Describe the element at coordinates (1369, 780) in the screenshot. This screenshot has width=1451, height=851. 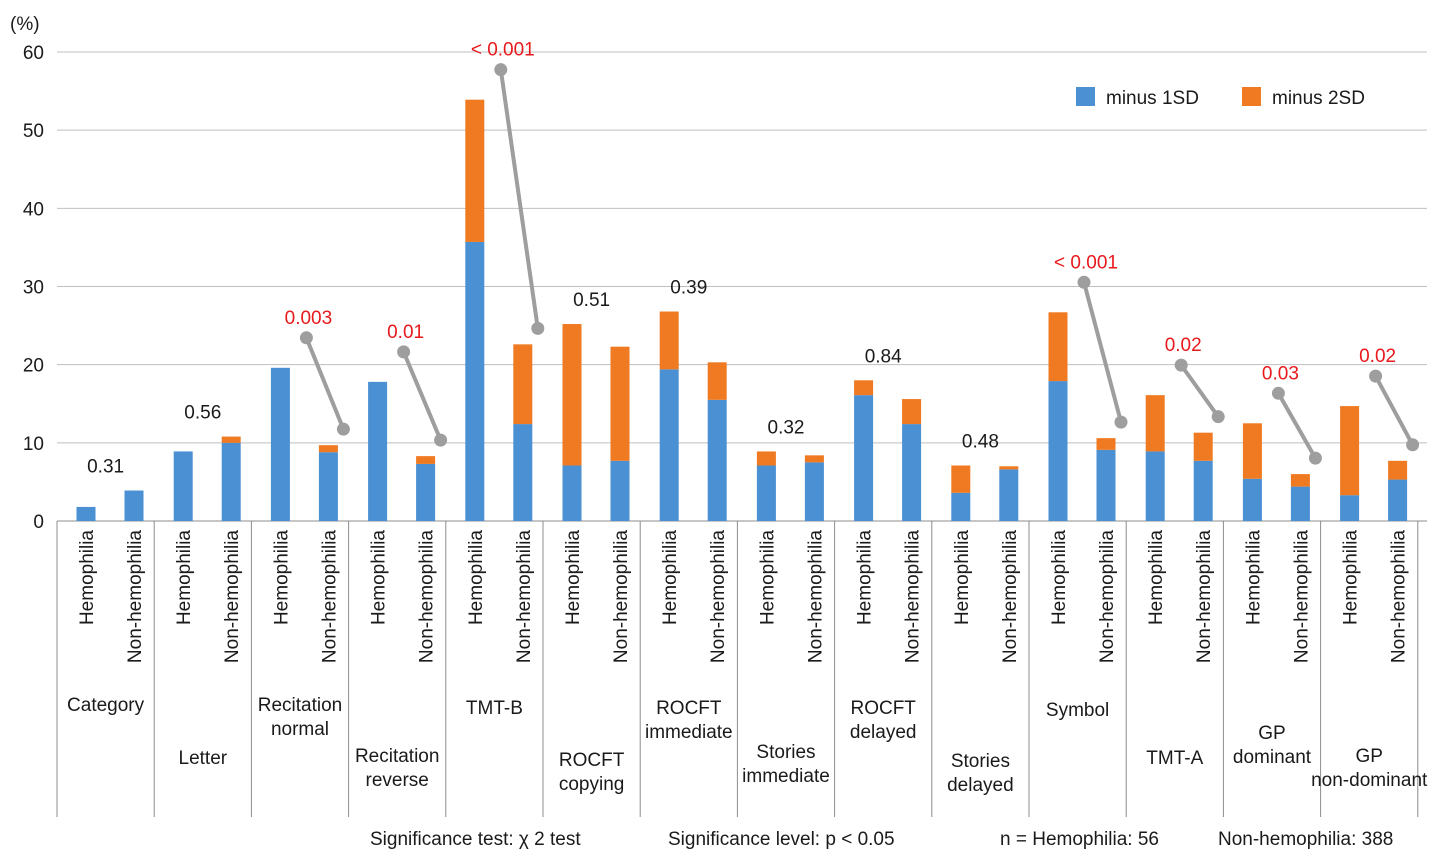
I see `group-label: non-dominant` at that location.